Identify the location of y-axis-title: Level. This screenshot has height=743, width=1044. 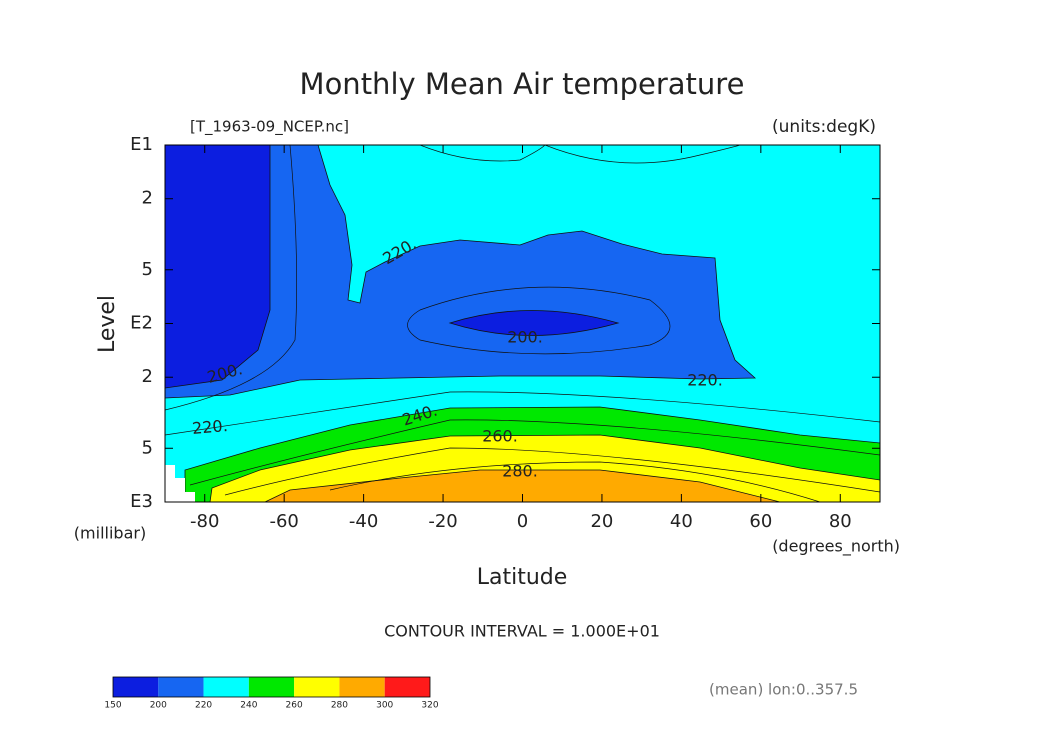
(107, 324).